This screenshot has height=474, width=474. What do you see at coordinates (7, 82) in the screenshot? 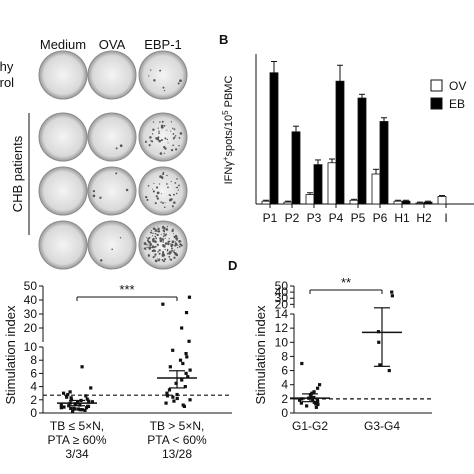
I see `healthy-control-label-line2: trol` at bounding box center [7, 82].